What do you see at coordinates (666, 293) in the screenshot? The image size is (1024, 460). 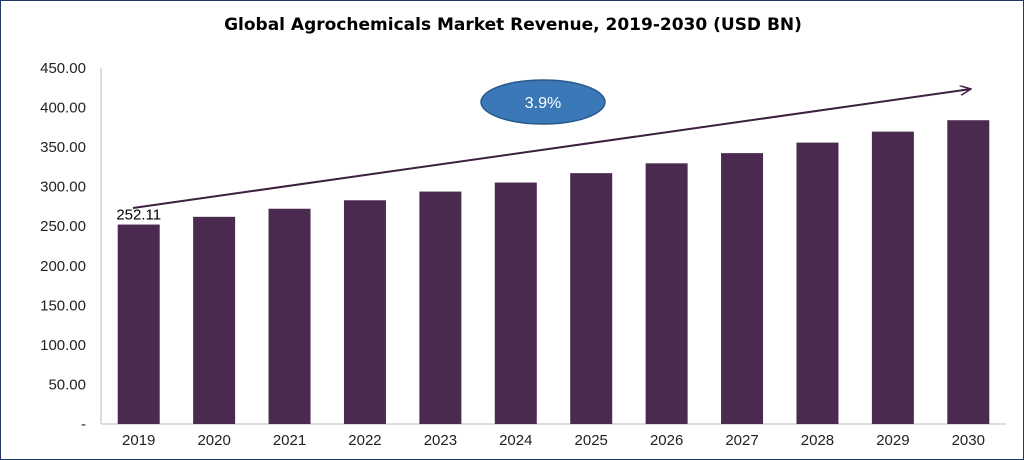 I see `bar-2026` at bounding box center [666, 293].